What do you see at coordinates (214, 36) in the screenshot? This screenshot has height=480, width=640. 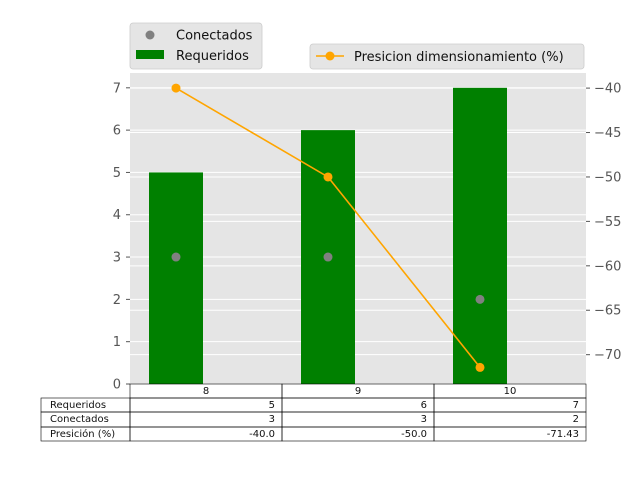 I see `legend-conectados-label: Conectados` at bounding box center [214, 36].